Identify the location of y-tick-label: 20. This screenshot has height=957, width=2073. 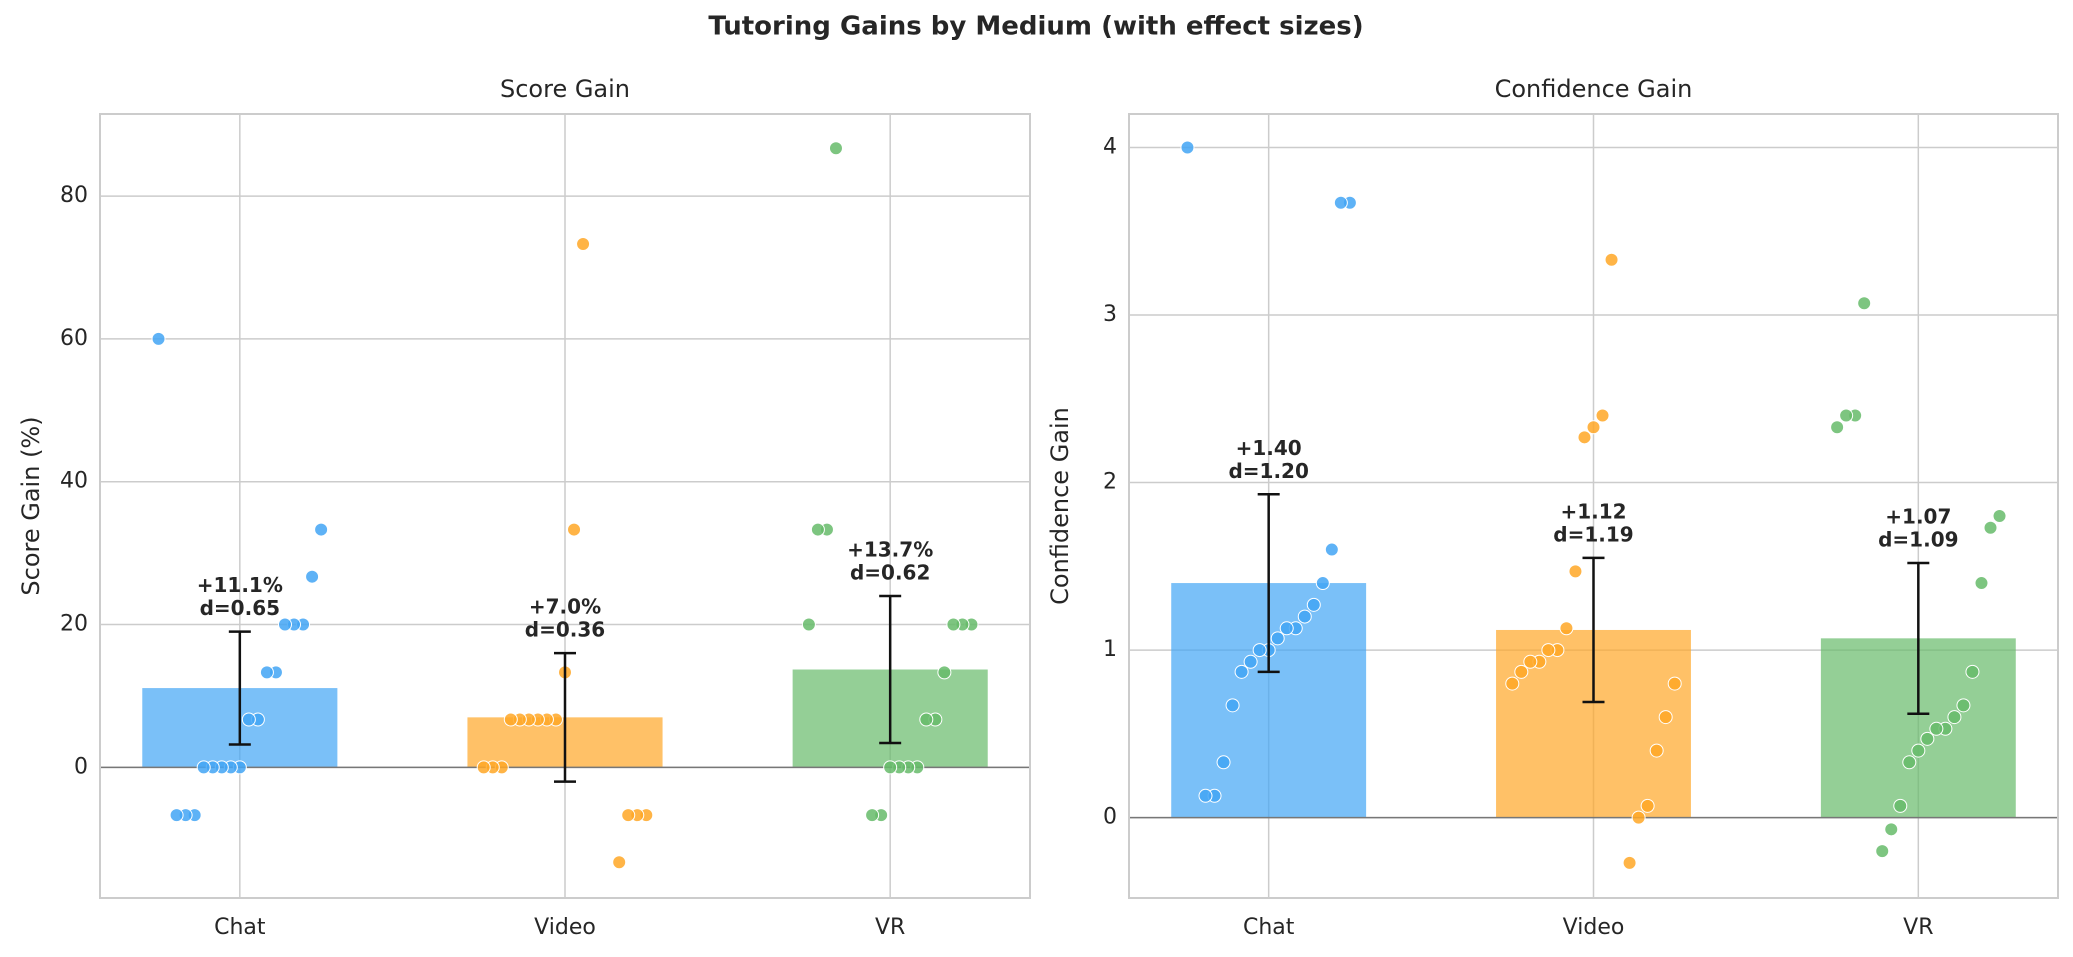
(74, 624).